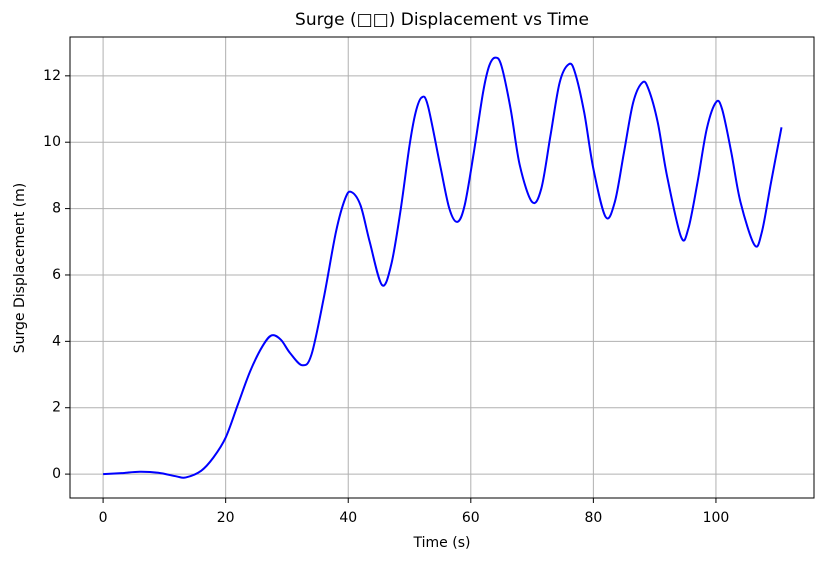  What do you see at coordinates (56, 275) in the screenshot?
I see `y-tick-label: 6` at bounding box center [56, 275].